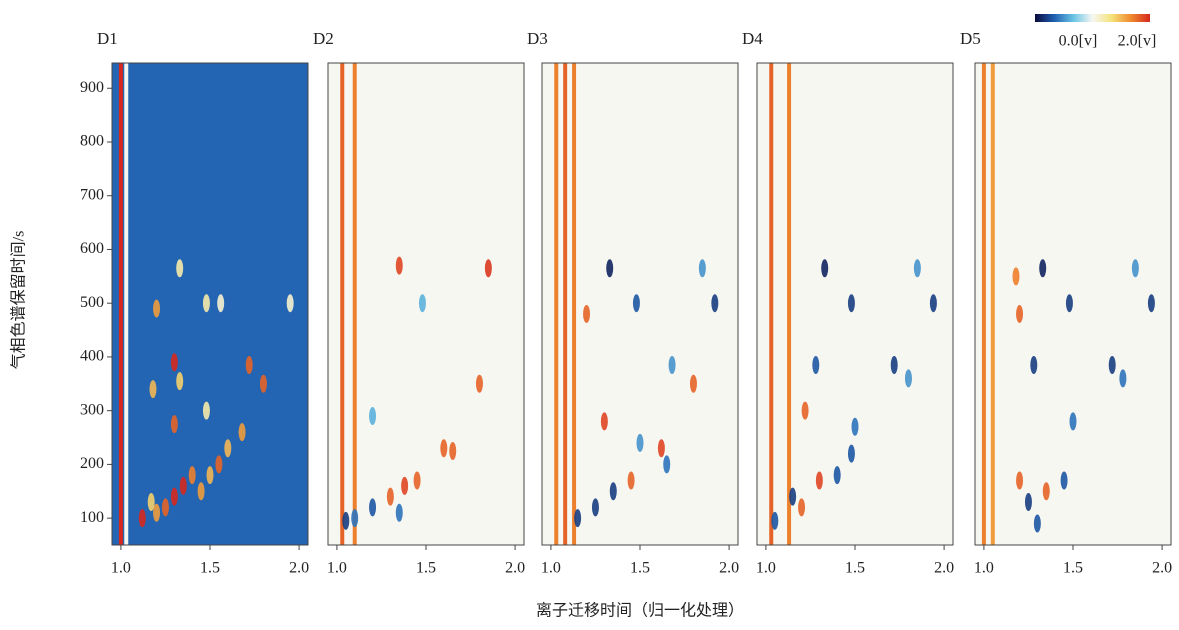 This screenshot has height=630, width=1179. Describe the element at coordinates (92, 194) in the screenshot. I see `y-tick-label: 700` at that location.